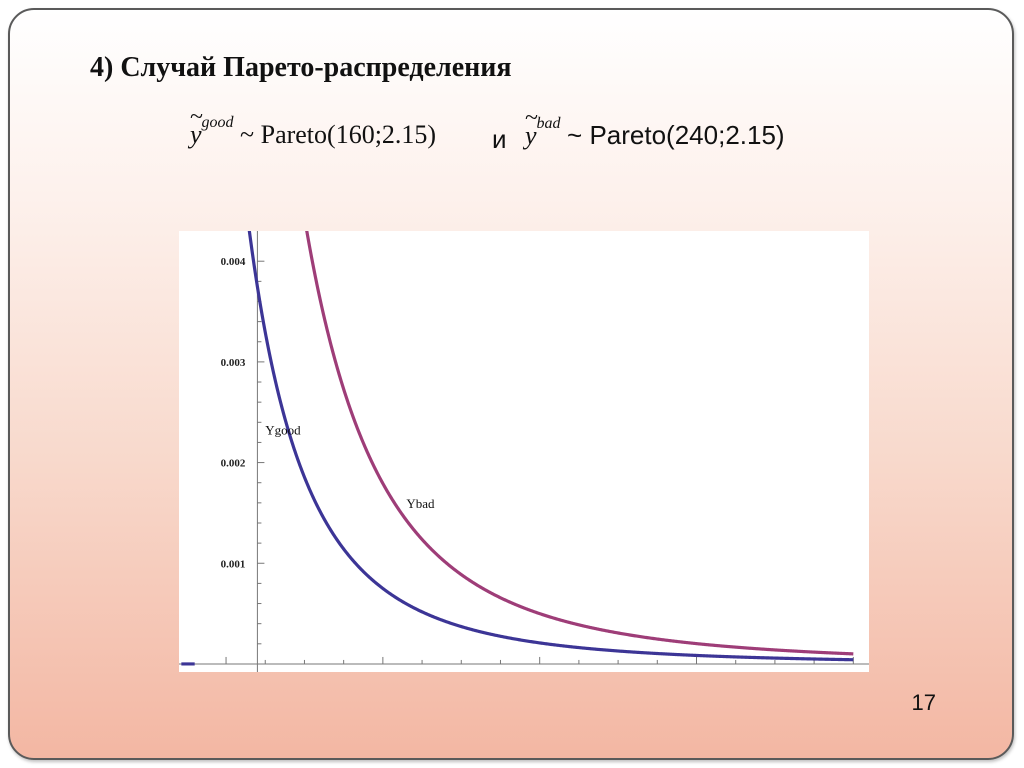 The image size is (1024, 768). I want to click on series-label-ybad: Ybad, so click(420, 503).